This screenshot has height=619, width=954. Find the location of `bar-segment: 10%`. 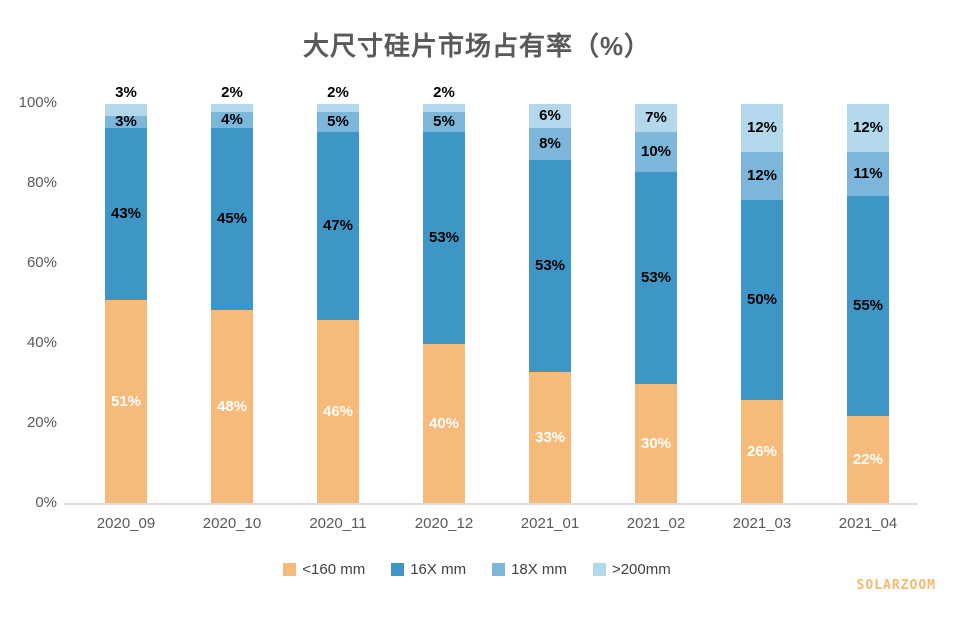

bar-segment: 10% is located at coordinates (656, 152).